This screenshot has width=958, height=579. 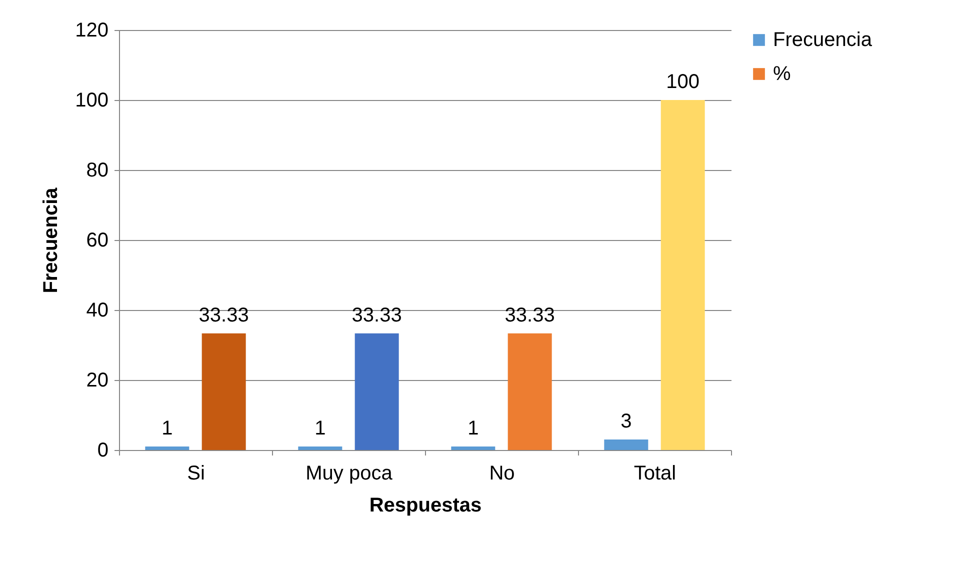 What do you see at coordinates (823, 40) in the screenshot?
I see `legend-label: Frecuencia` at bounding box center [823, 40].